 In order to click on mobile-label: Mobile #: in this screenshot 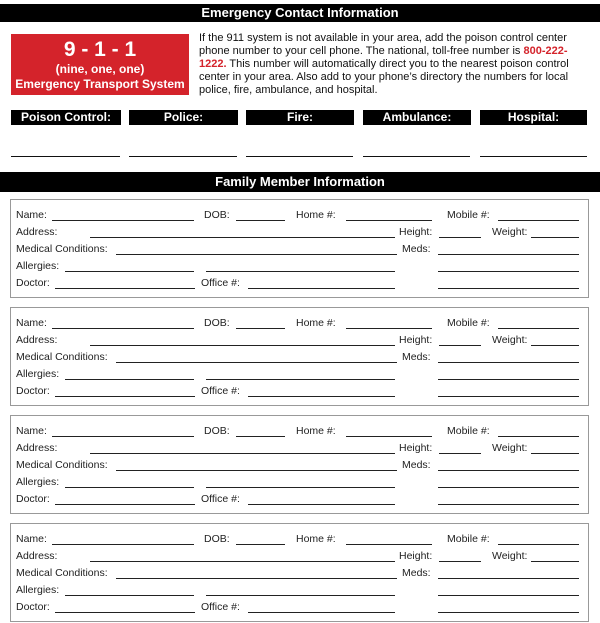, I will do `click(468, 539)`.